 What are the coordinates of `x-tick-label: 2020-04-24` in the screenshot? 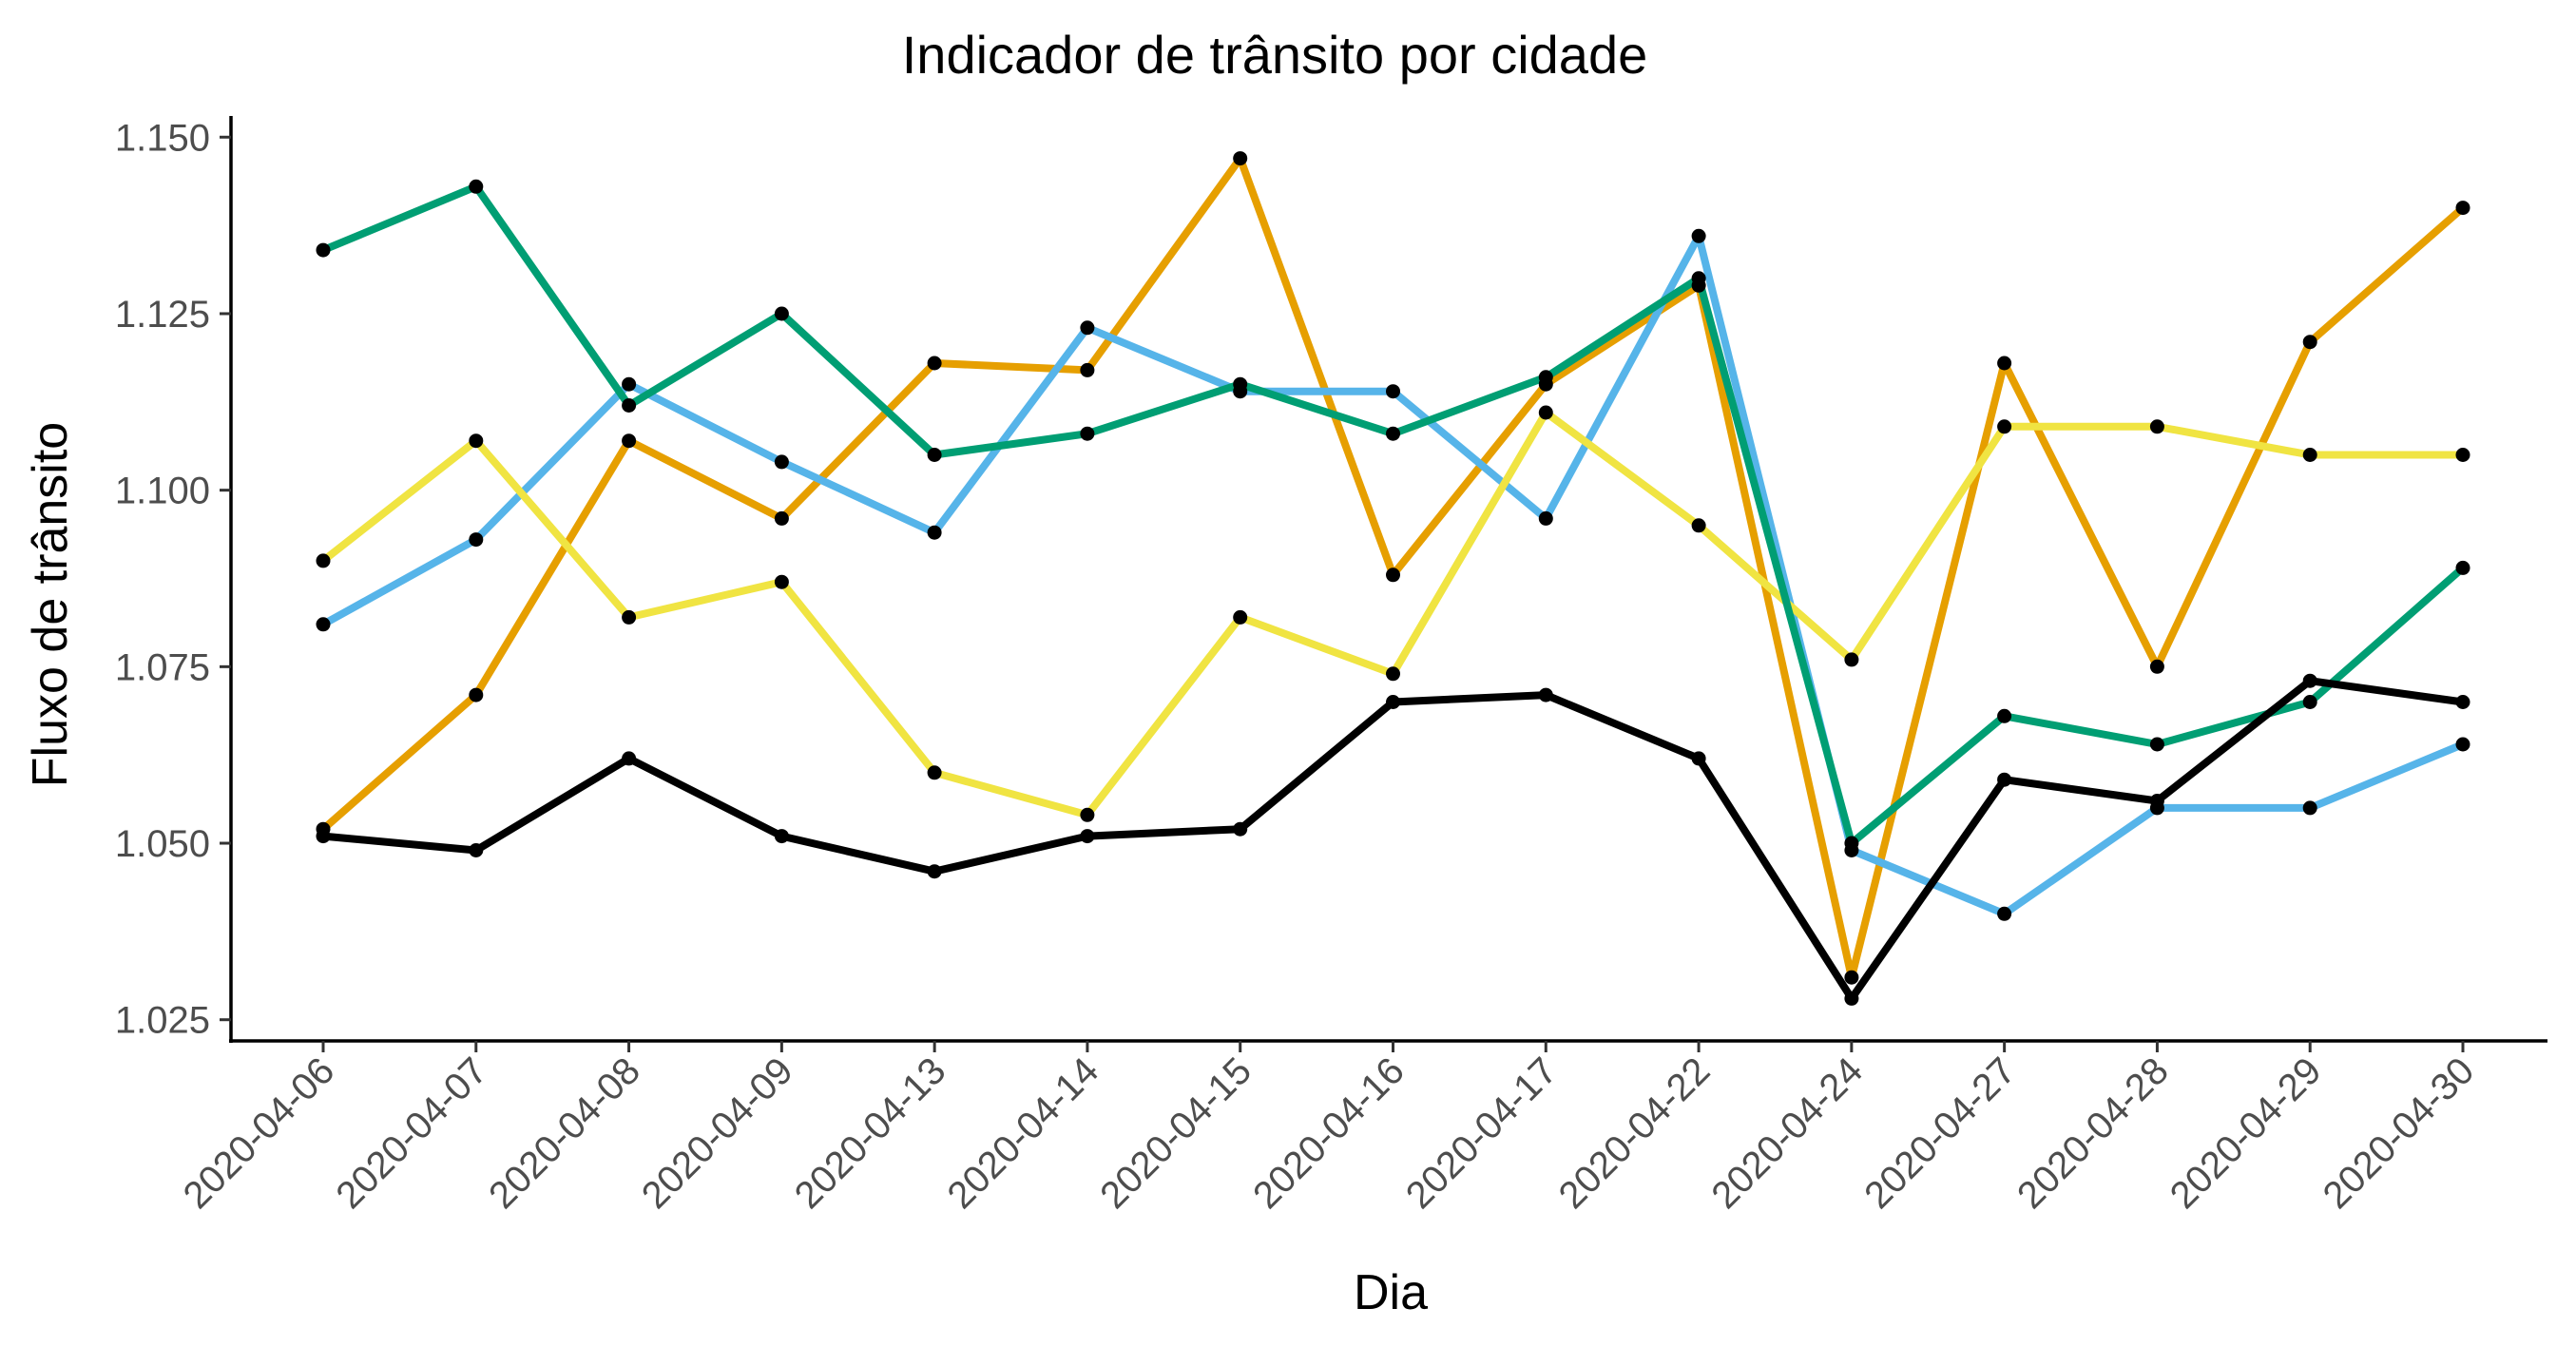 It's located at (1787, 1133).